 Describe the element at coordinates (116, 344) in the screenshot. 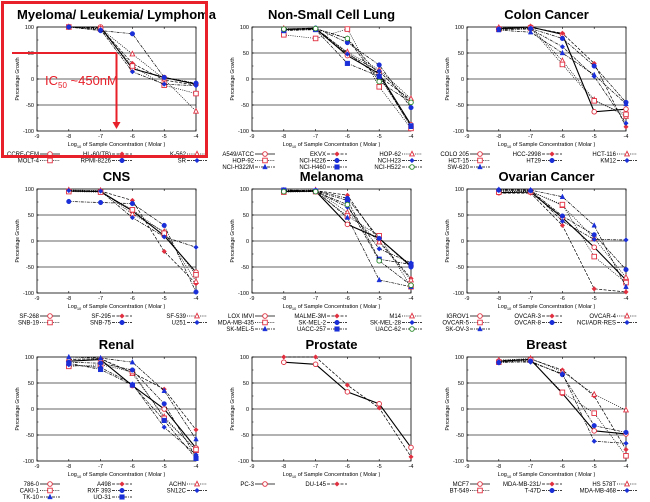

I see `chart-title: Renal` at that location.